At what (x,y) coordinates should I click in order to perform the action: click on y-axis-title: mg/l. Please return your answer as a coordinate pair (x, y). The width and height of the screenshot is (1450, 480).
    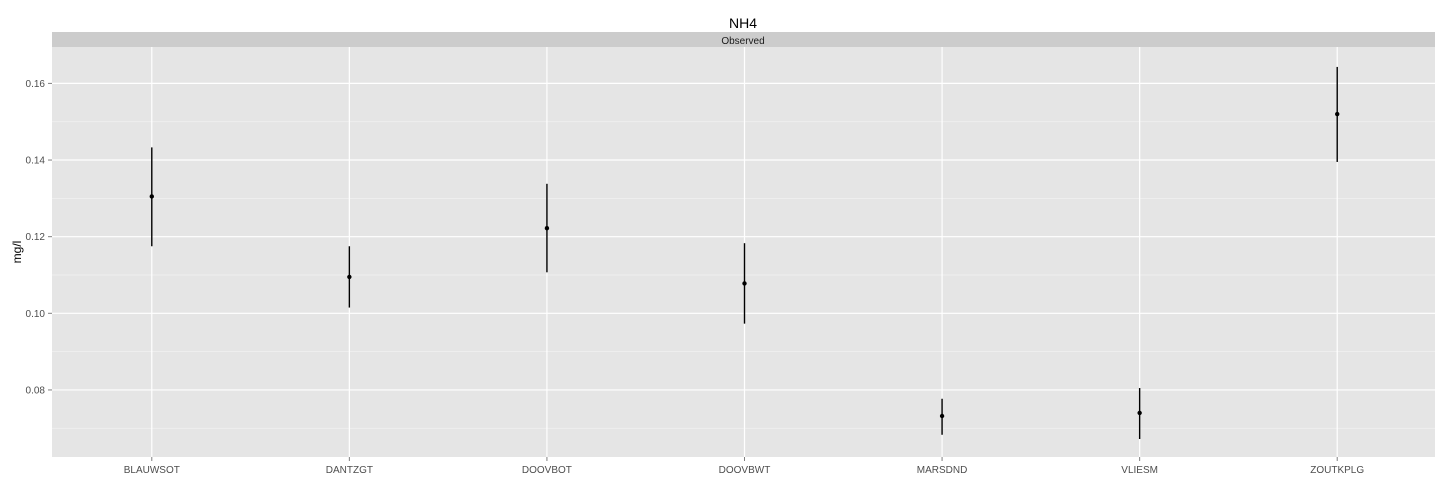
    Looking at the image, I should click on (17, 252).